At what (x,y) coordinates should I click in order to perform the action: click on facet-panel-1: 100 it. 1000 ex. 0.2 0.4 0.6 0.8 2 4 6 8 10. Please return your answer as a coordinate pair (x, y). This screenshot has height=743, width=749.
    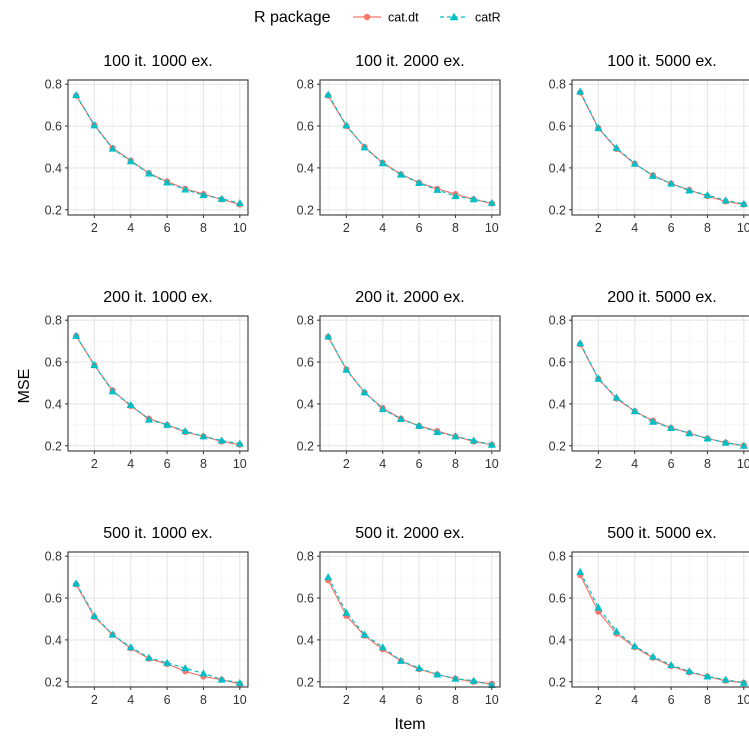
    Looking at the image, I should click on (147, 144).